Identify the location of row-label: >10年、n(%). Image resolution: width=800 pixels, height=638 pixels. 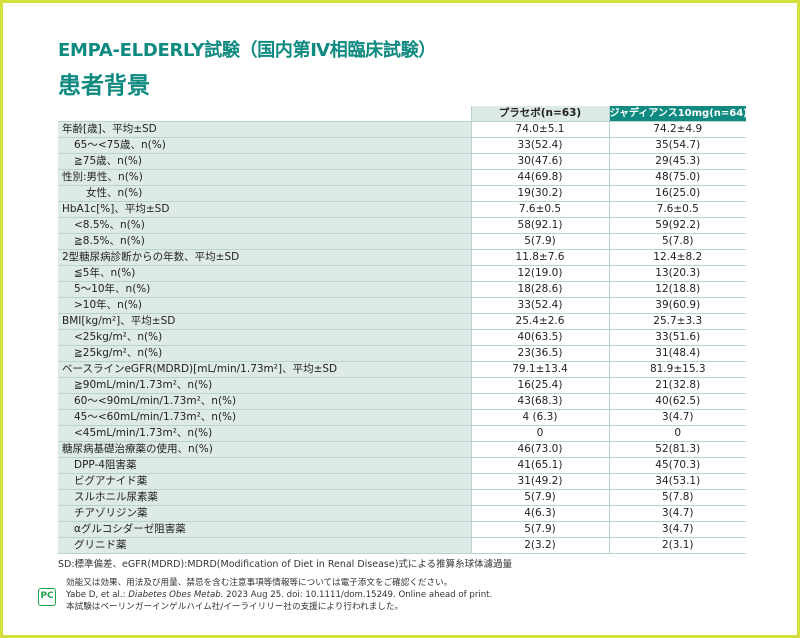
(264, 305).